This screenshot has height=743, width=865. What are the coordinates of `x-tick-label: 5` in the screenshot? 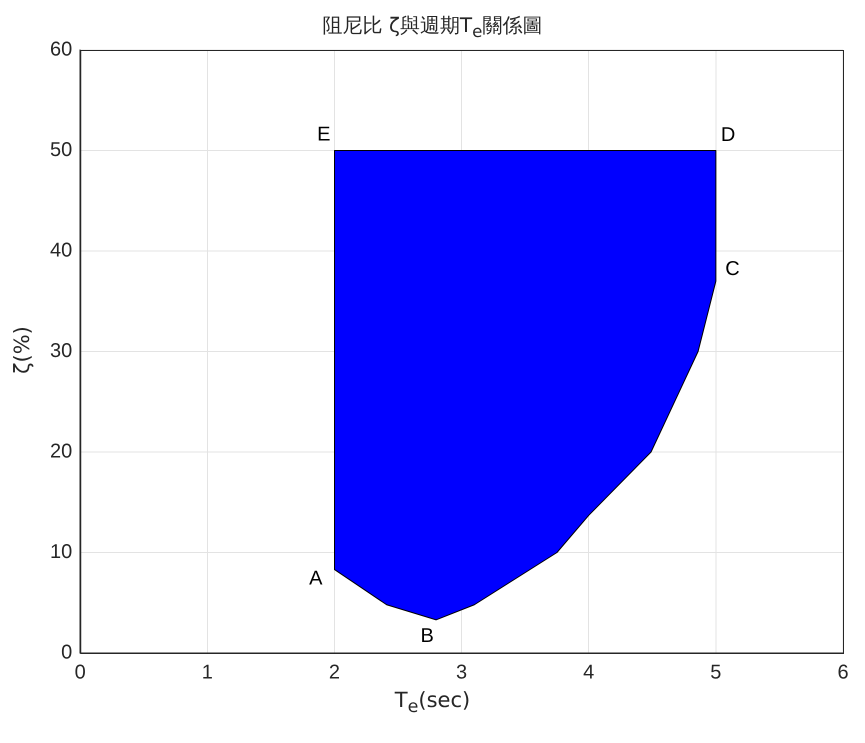 It's located at (716, 673).